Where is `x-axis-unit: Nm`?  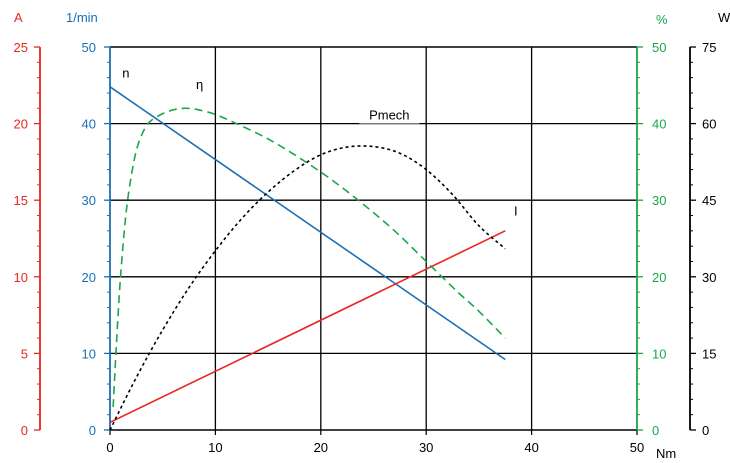
x-axis-unit: Nm is located at coordinates (666, 453).